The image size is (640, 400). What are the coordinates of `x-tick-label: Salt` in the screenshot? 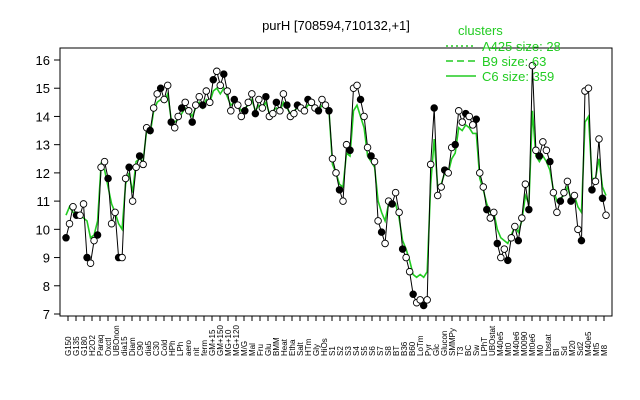 It's located at (300, 348).